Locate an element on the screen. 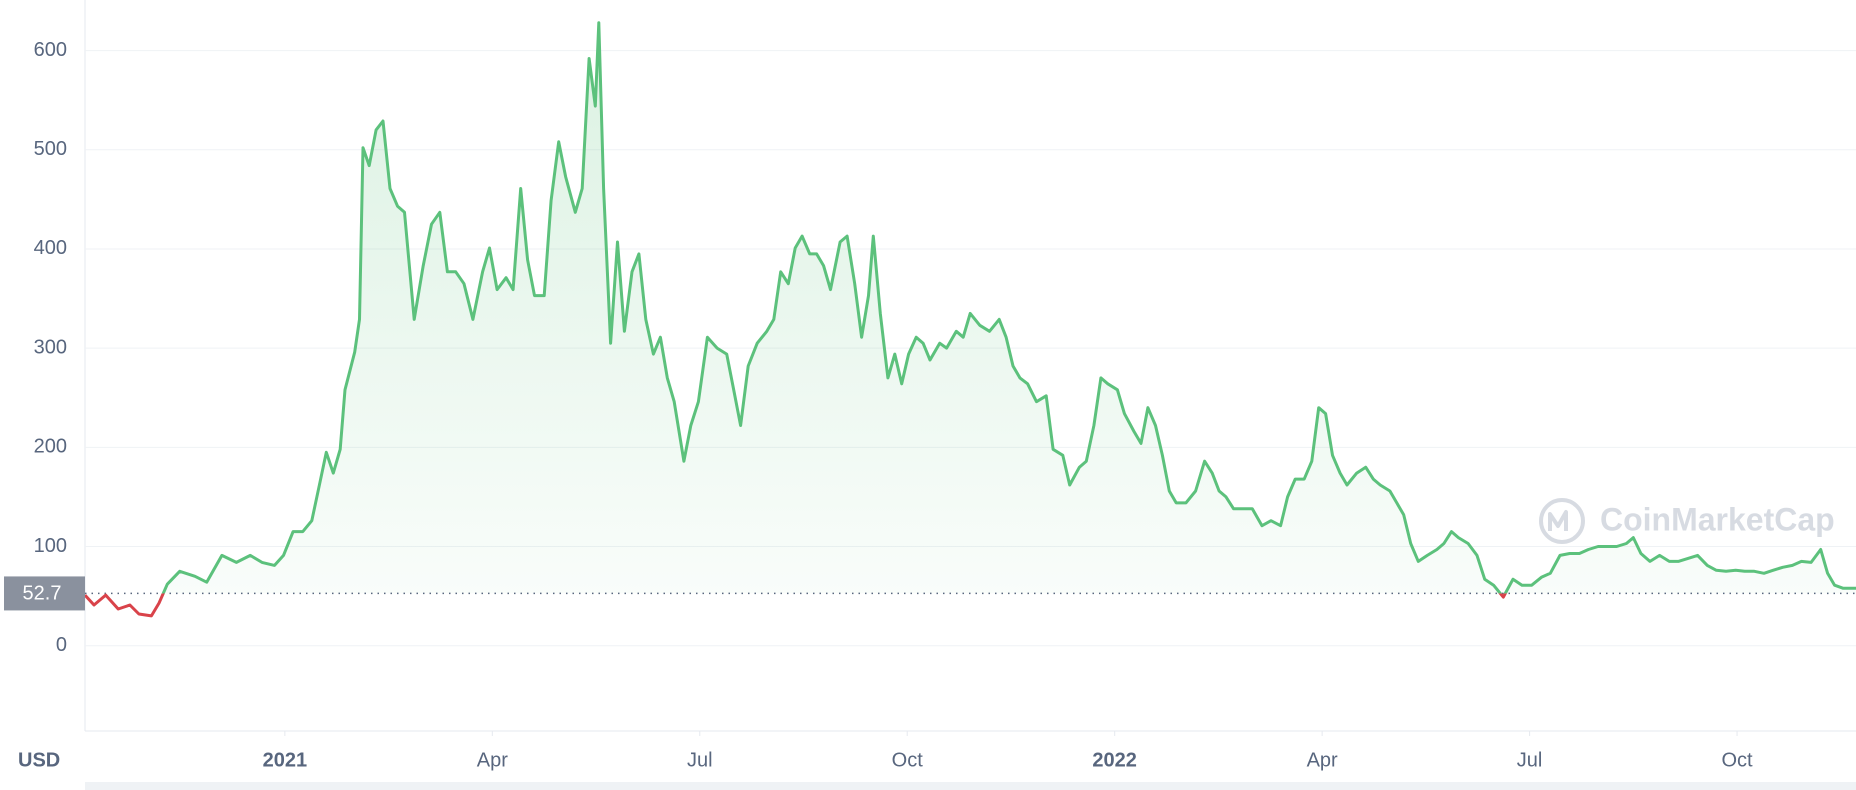 This screenshot has height=790, width=1856. x-tick-label: 2022 is located at coordinates (1114, 760).